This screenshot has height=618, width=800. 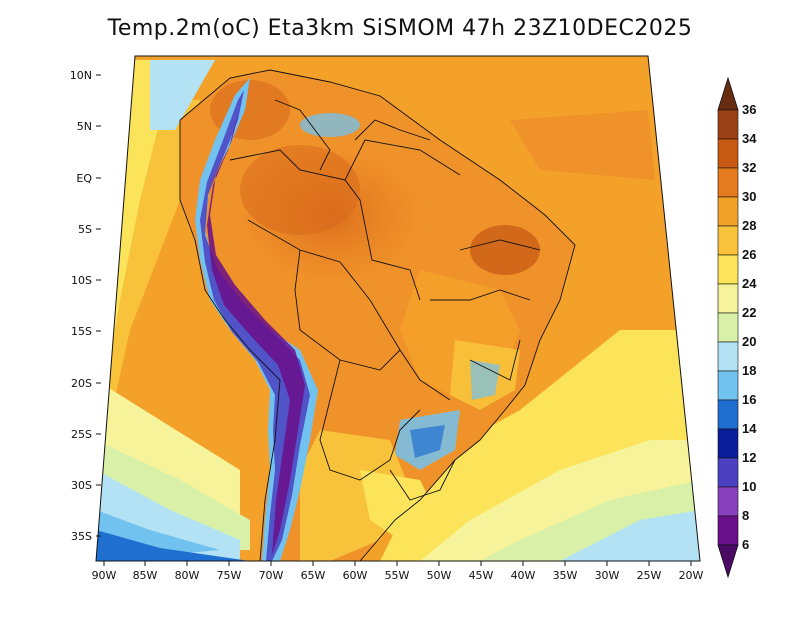 I want to click on lon-label: 40W, so click(x=523, y=575).